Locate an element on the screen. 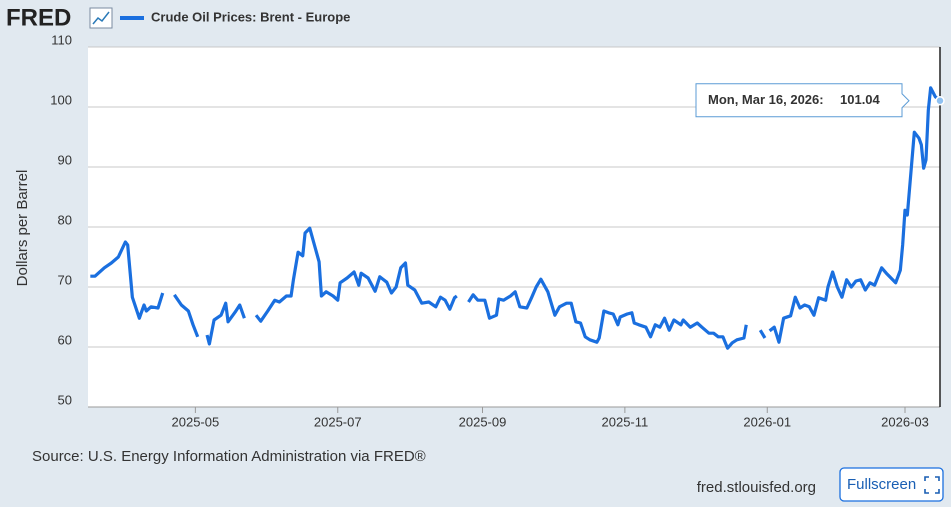 The height and width of the screenshot is (507, 951). tooltip-value: 101.04 is located at coordinates (860, 99).